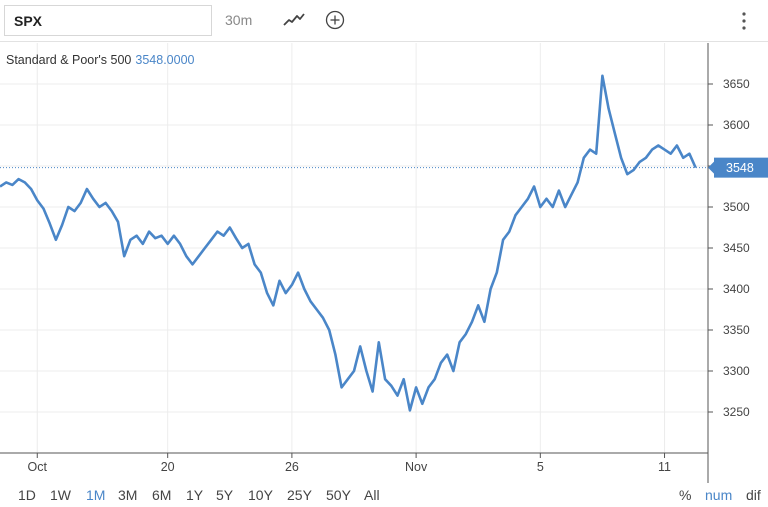 The width and height of the screenshot is (768, 507). I want to click on y-tick-label: 3500, so click(736, 207).